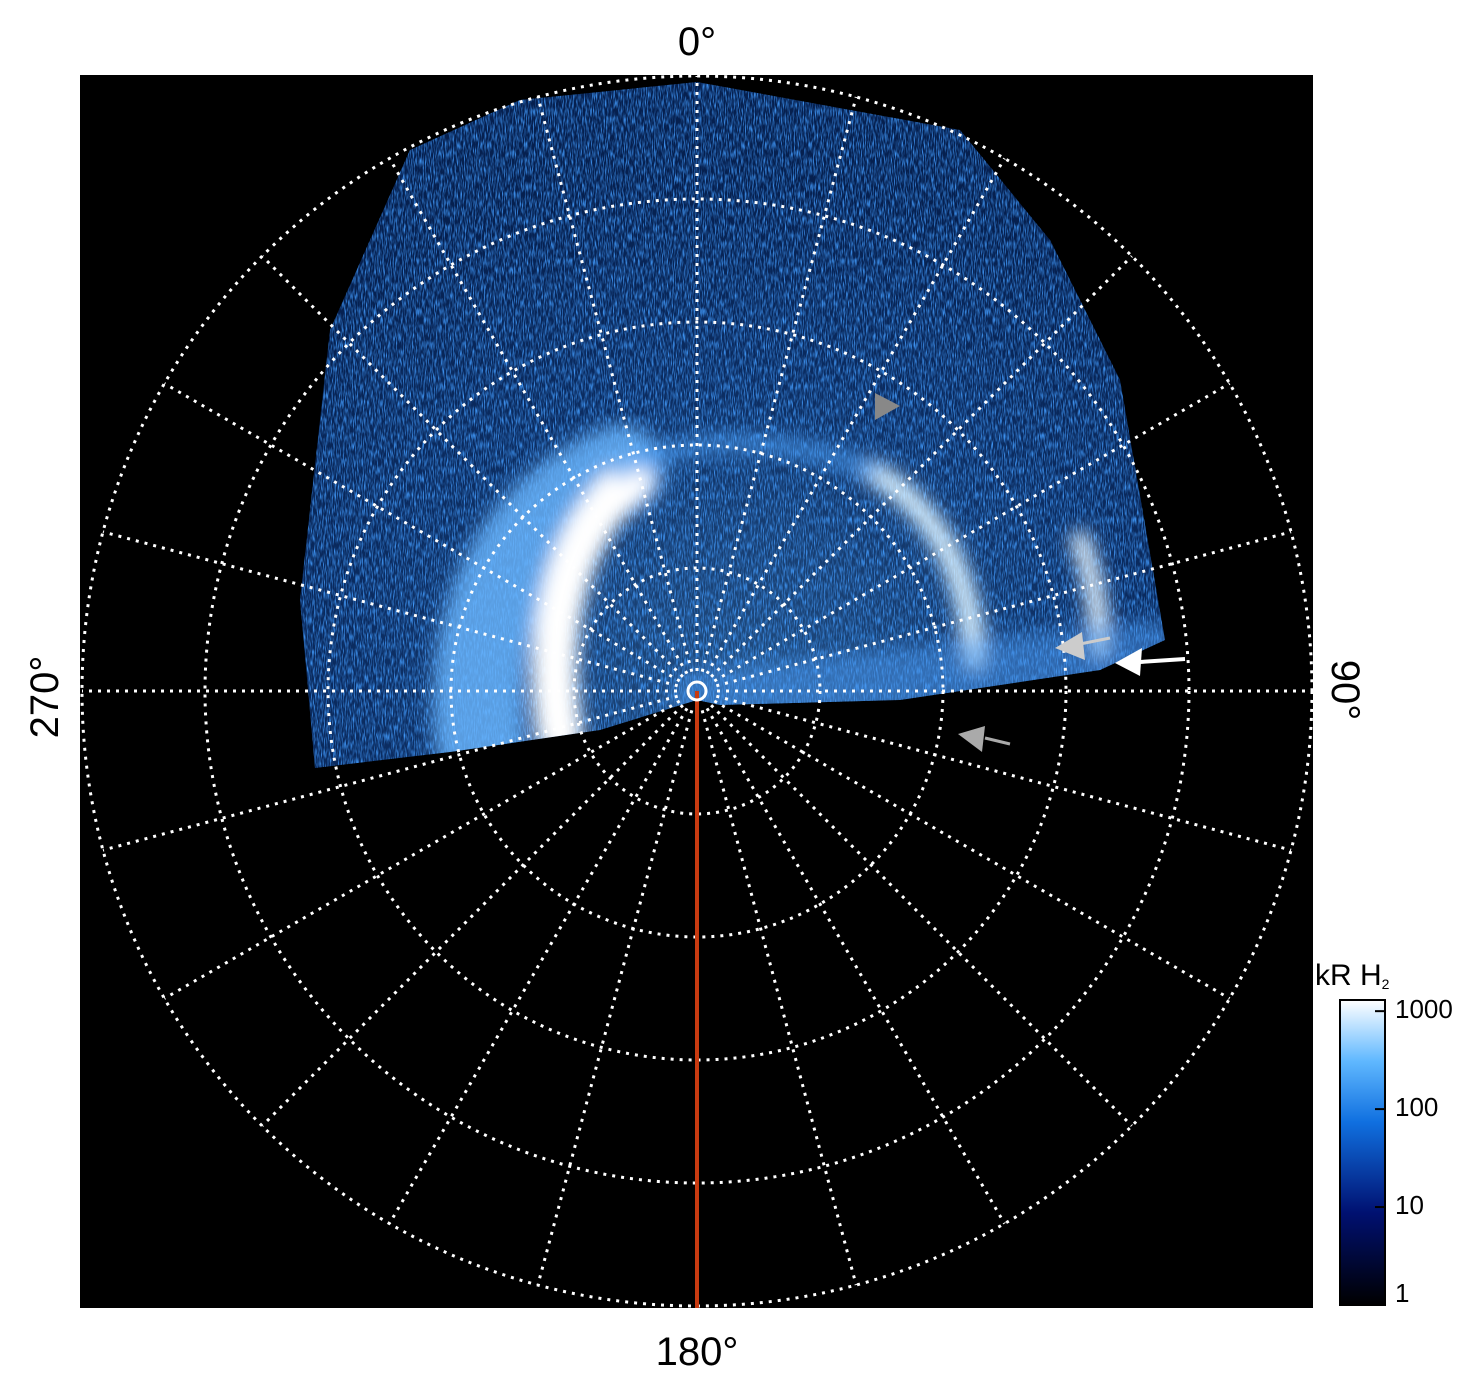  I want to click on grid-ring, so click(697, 691).